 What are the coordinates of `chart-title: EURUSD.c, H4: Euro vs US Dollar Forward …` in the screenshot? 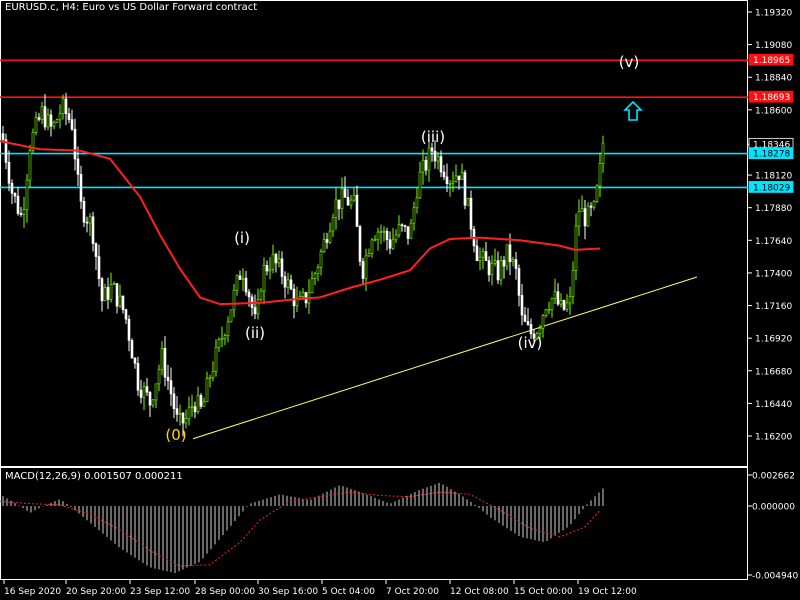 It's located at (131, 7).